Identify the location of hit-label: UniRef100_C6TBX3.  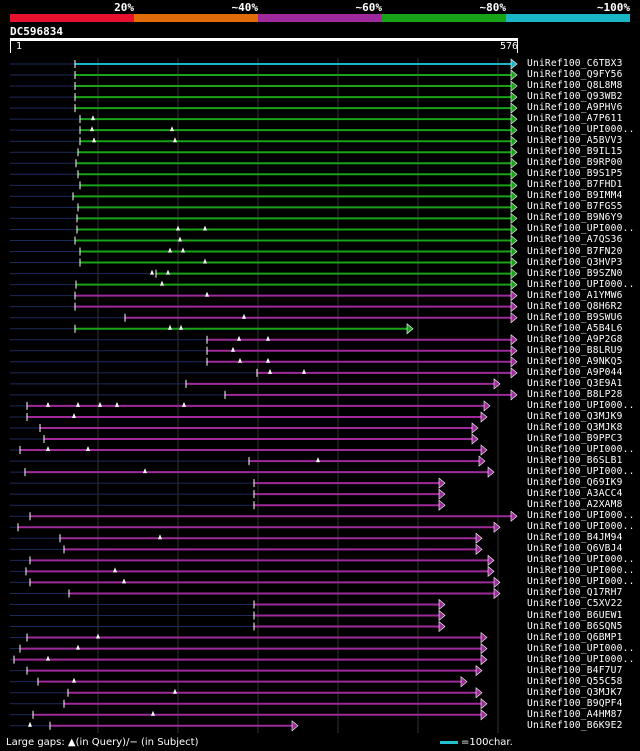
(575, 63).